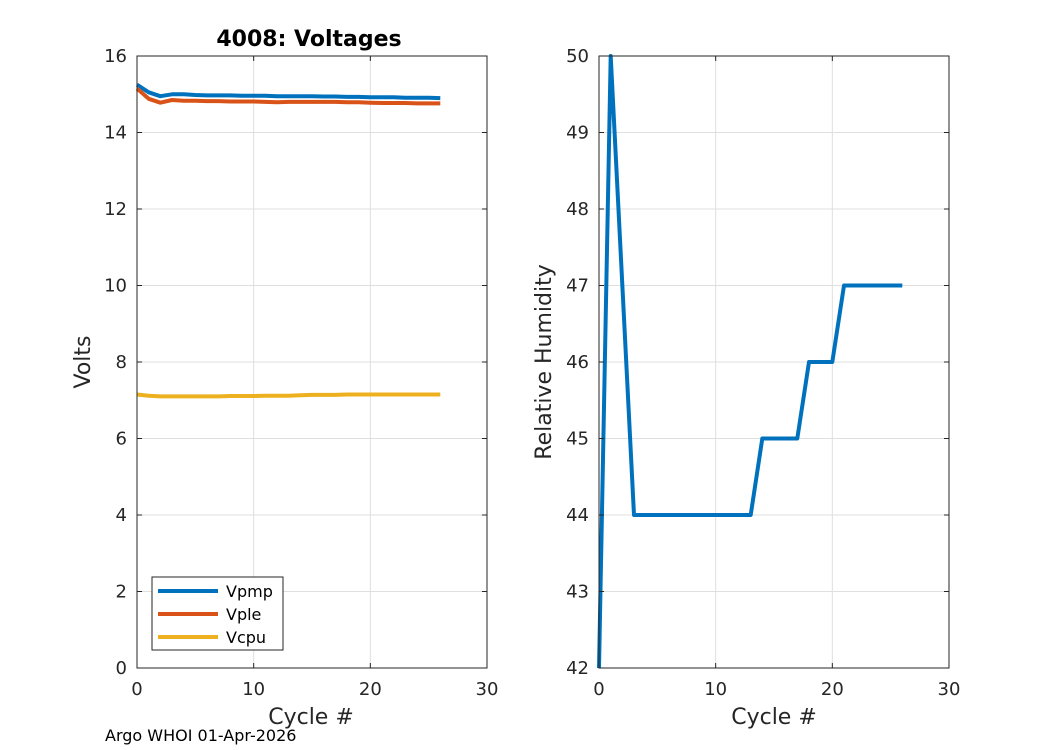  Describe the element at coordinates (577, 133) in the screenshot. I see `y-tick-label: 49` at that location.